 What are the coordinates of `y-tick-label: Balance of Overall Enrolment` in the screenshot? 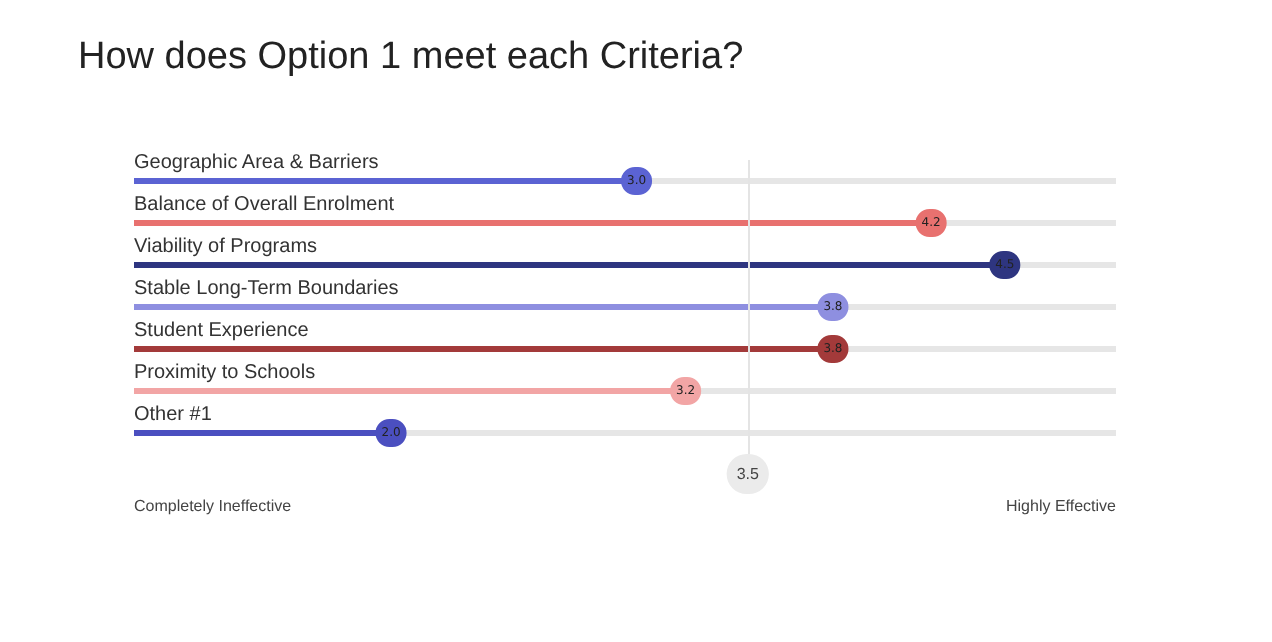 It's located at (264, 205).